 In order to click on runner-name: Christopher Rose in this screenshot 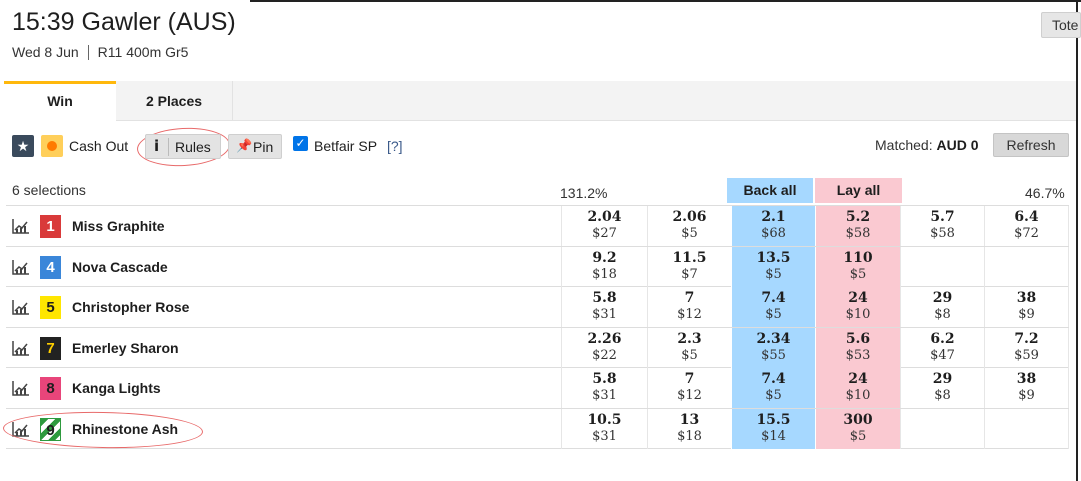, I will do `click(131, 307)`.